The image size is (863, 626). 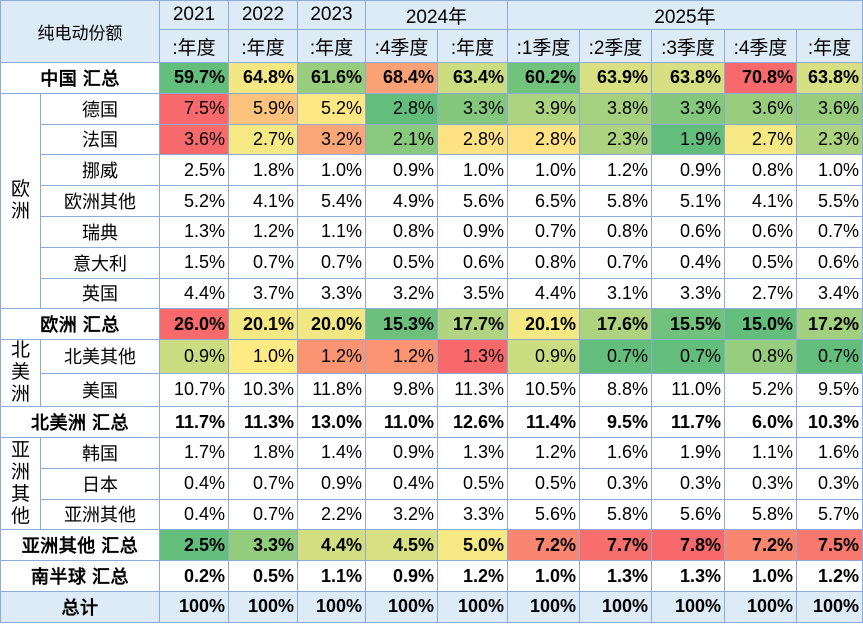 I want to click on column-group-header: 2022, so click(x=263, y=15).